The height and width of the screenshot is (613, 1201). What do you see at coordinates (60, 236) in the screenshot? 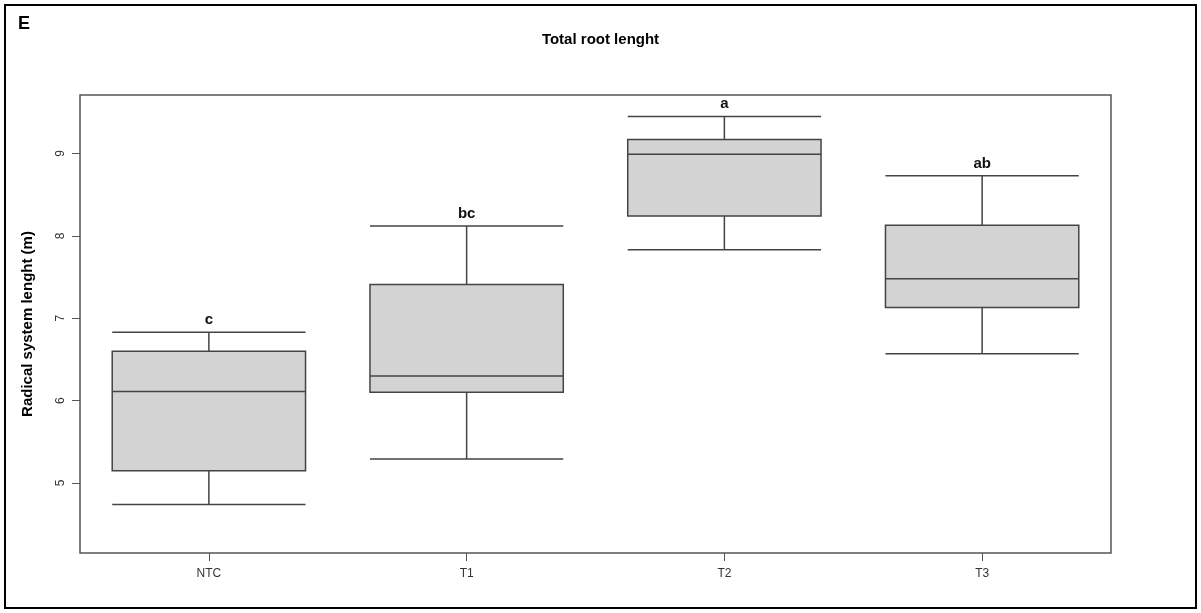
I see `y-tick-label: 8` at bounding box center [60, 236].